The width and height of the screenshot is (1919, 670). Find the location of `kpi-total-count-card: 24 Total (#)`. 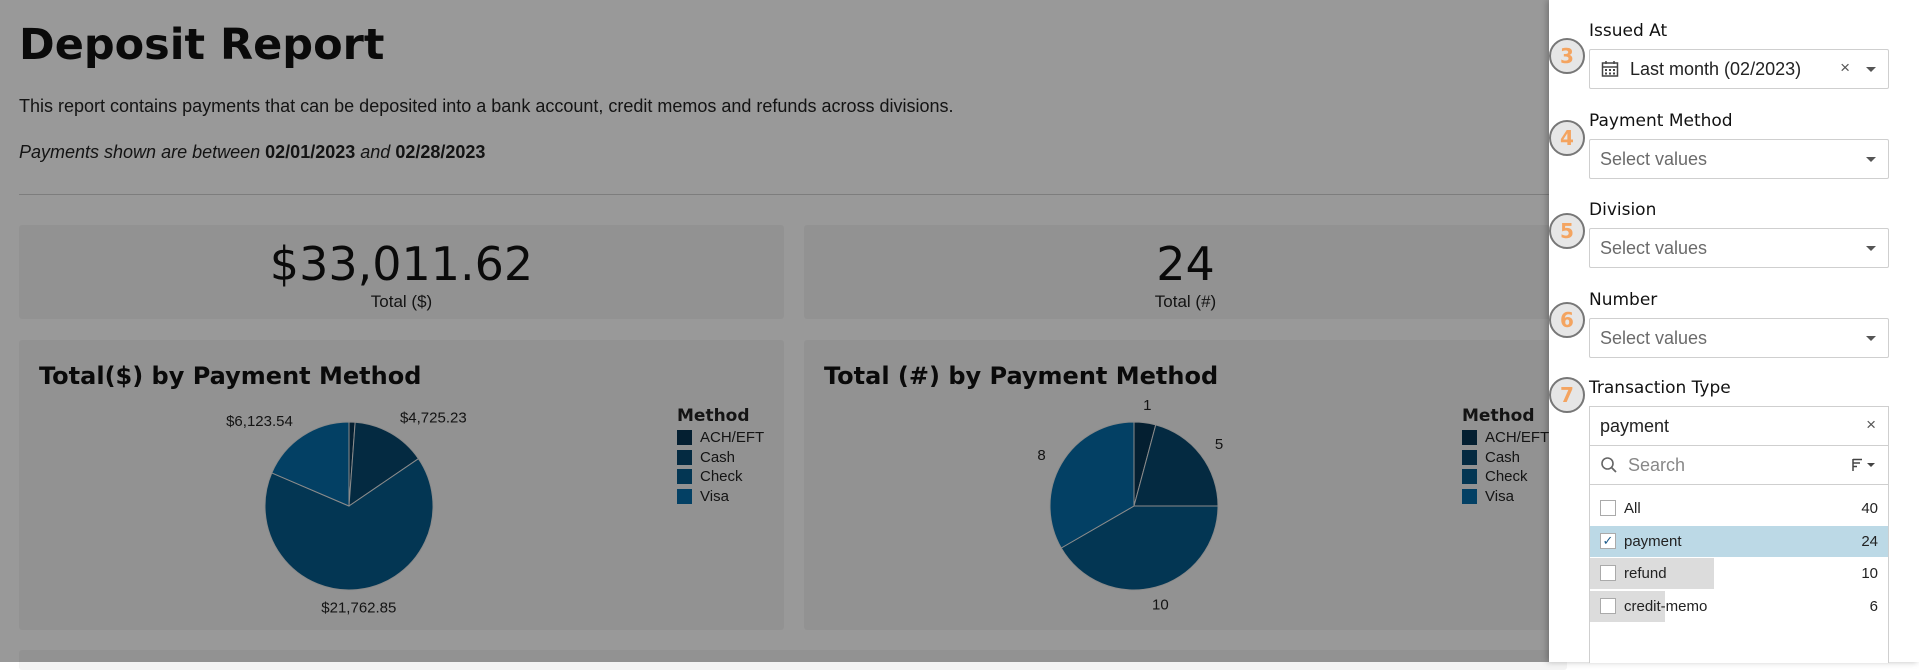

kpi-total-count-card: 24 Total (#) is located at coordinates (1185, 272).